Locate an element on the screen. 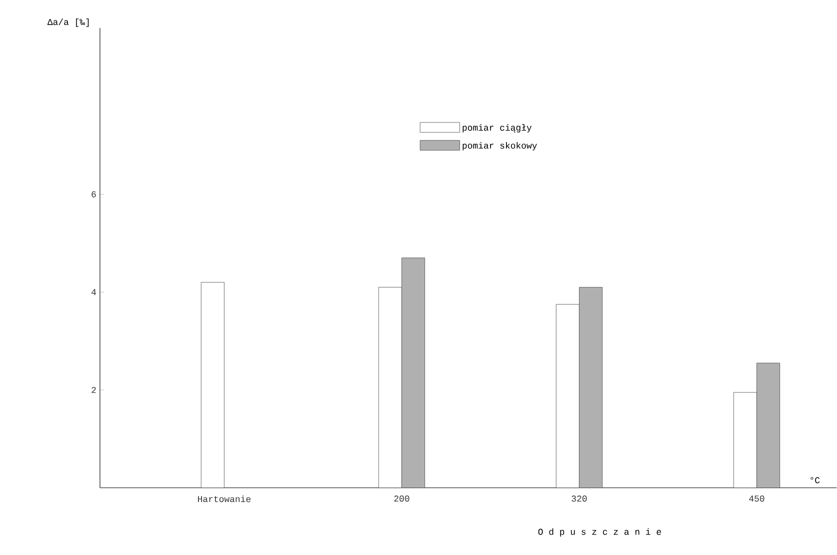 Image resolution: width=837 pixels, height=555 pixels. y-tick-label: 4 is located at coordinates (94, 292).